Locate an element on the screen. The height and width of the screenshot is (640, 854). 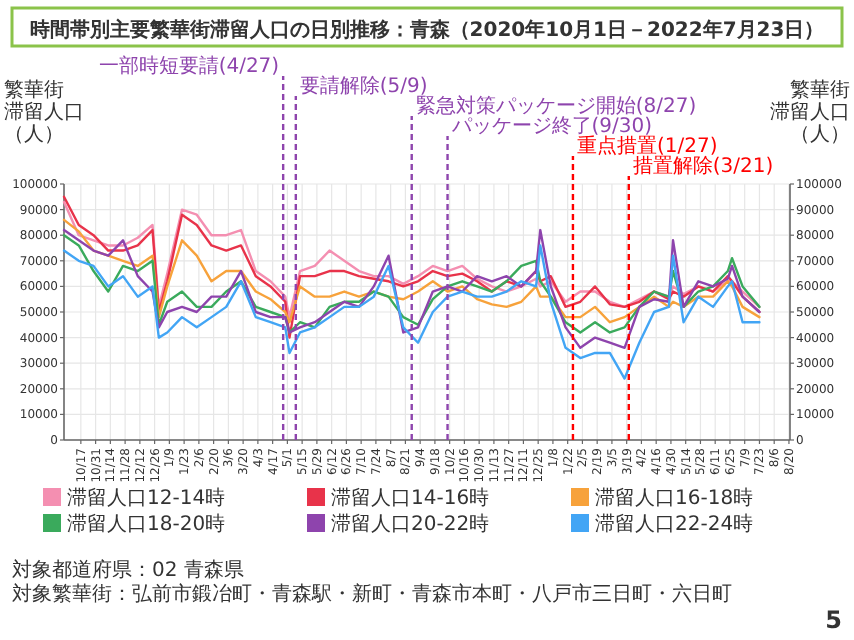
text: 対象繁華街：弘前市鍛冶町・青森駅・新町・青森市本町・八戸市三日町・六日町 is located at coordinates (372, 594).